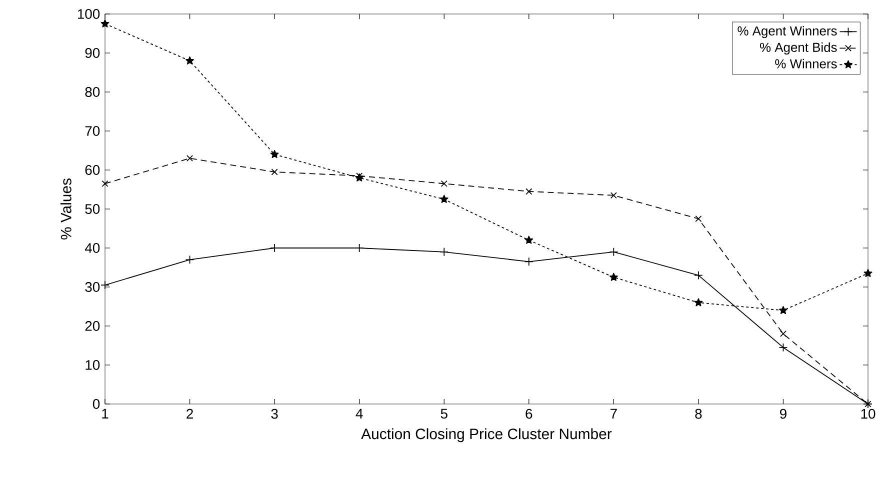 The height and width of the screenshot is (489, 880). What do you see at coordinates (92, 53) in the screenshot?
I see `y-tick-label: 90` at bounding box center [92, 53].